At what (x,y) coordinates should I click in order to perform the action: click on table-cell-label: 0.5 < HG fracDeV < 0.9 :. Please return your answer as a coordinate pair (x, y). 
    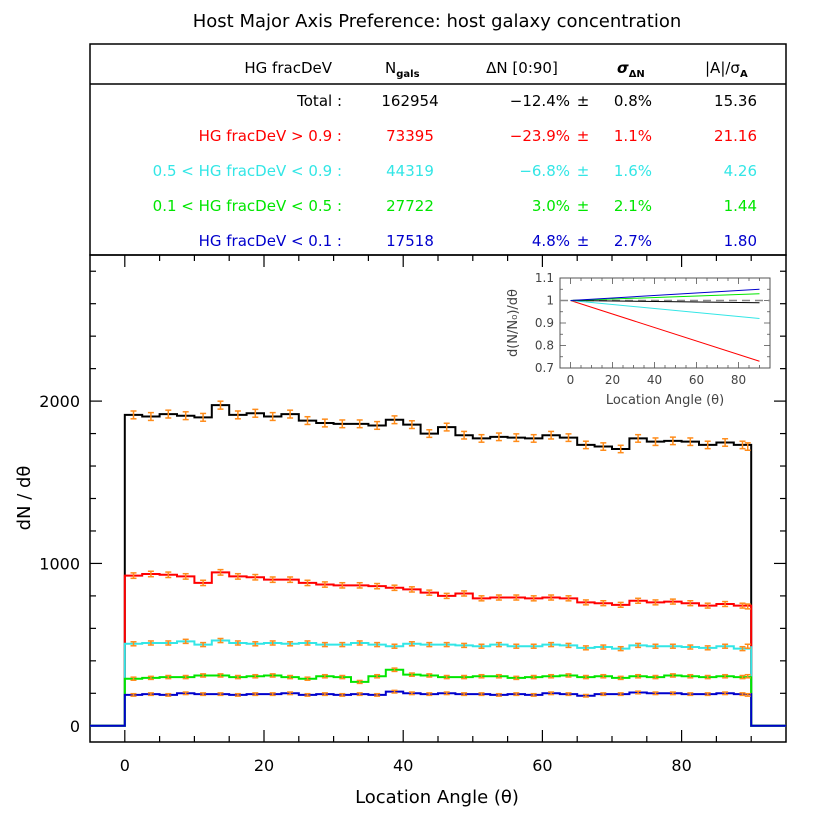
    Looking at the image, I should click on (247, 171).